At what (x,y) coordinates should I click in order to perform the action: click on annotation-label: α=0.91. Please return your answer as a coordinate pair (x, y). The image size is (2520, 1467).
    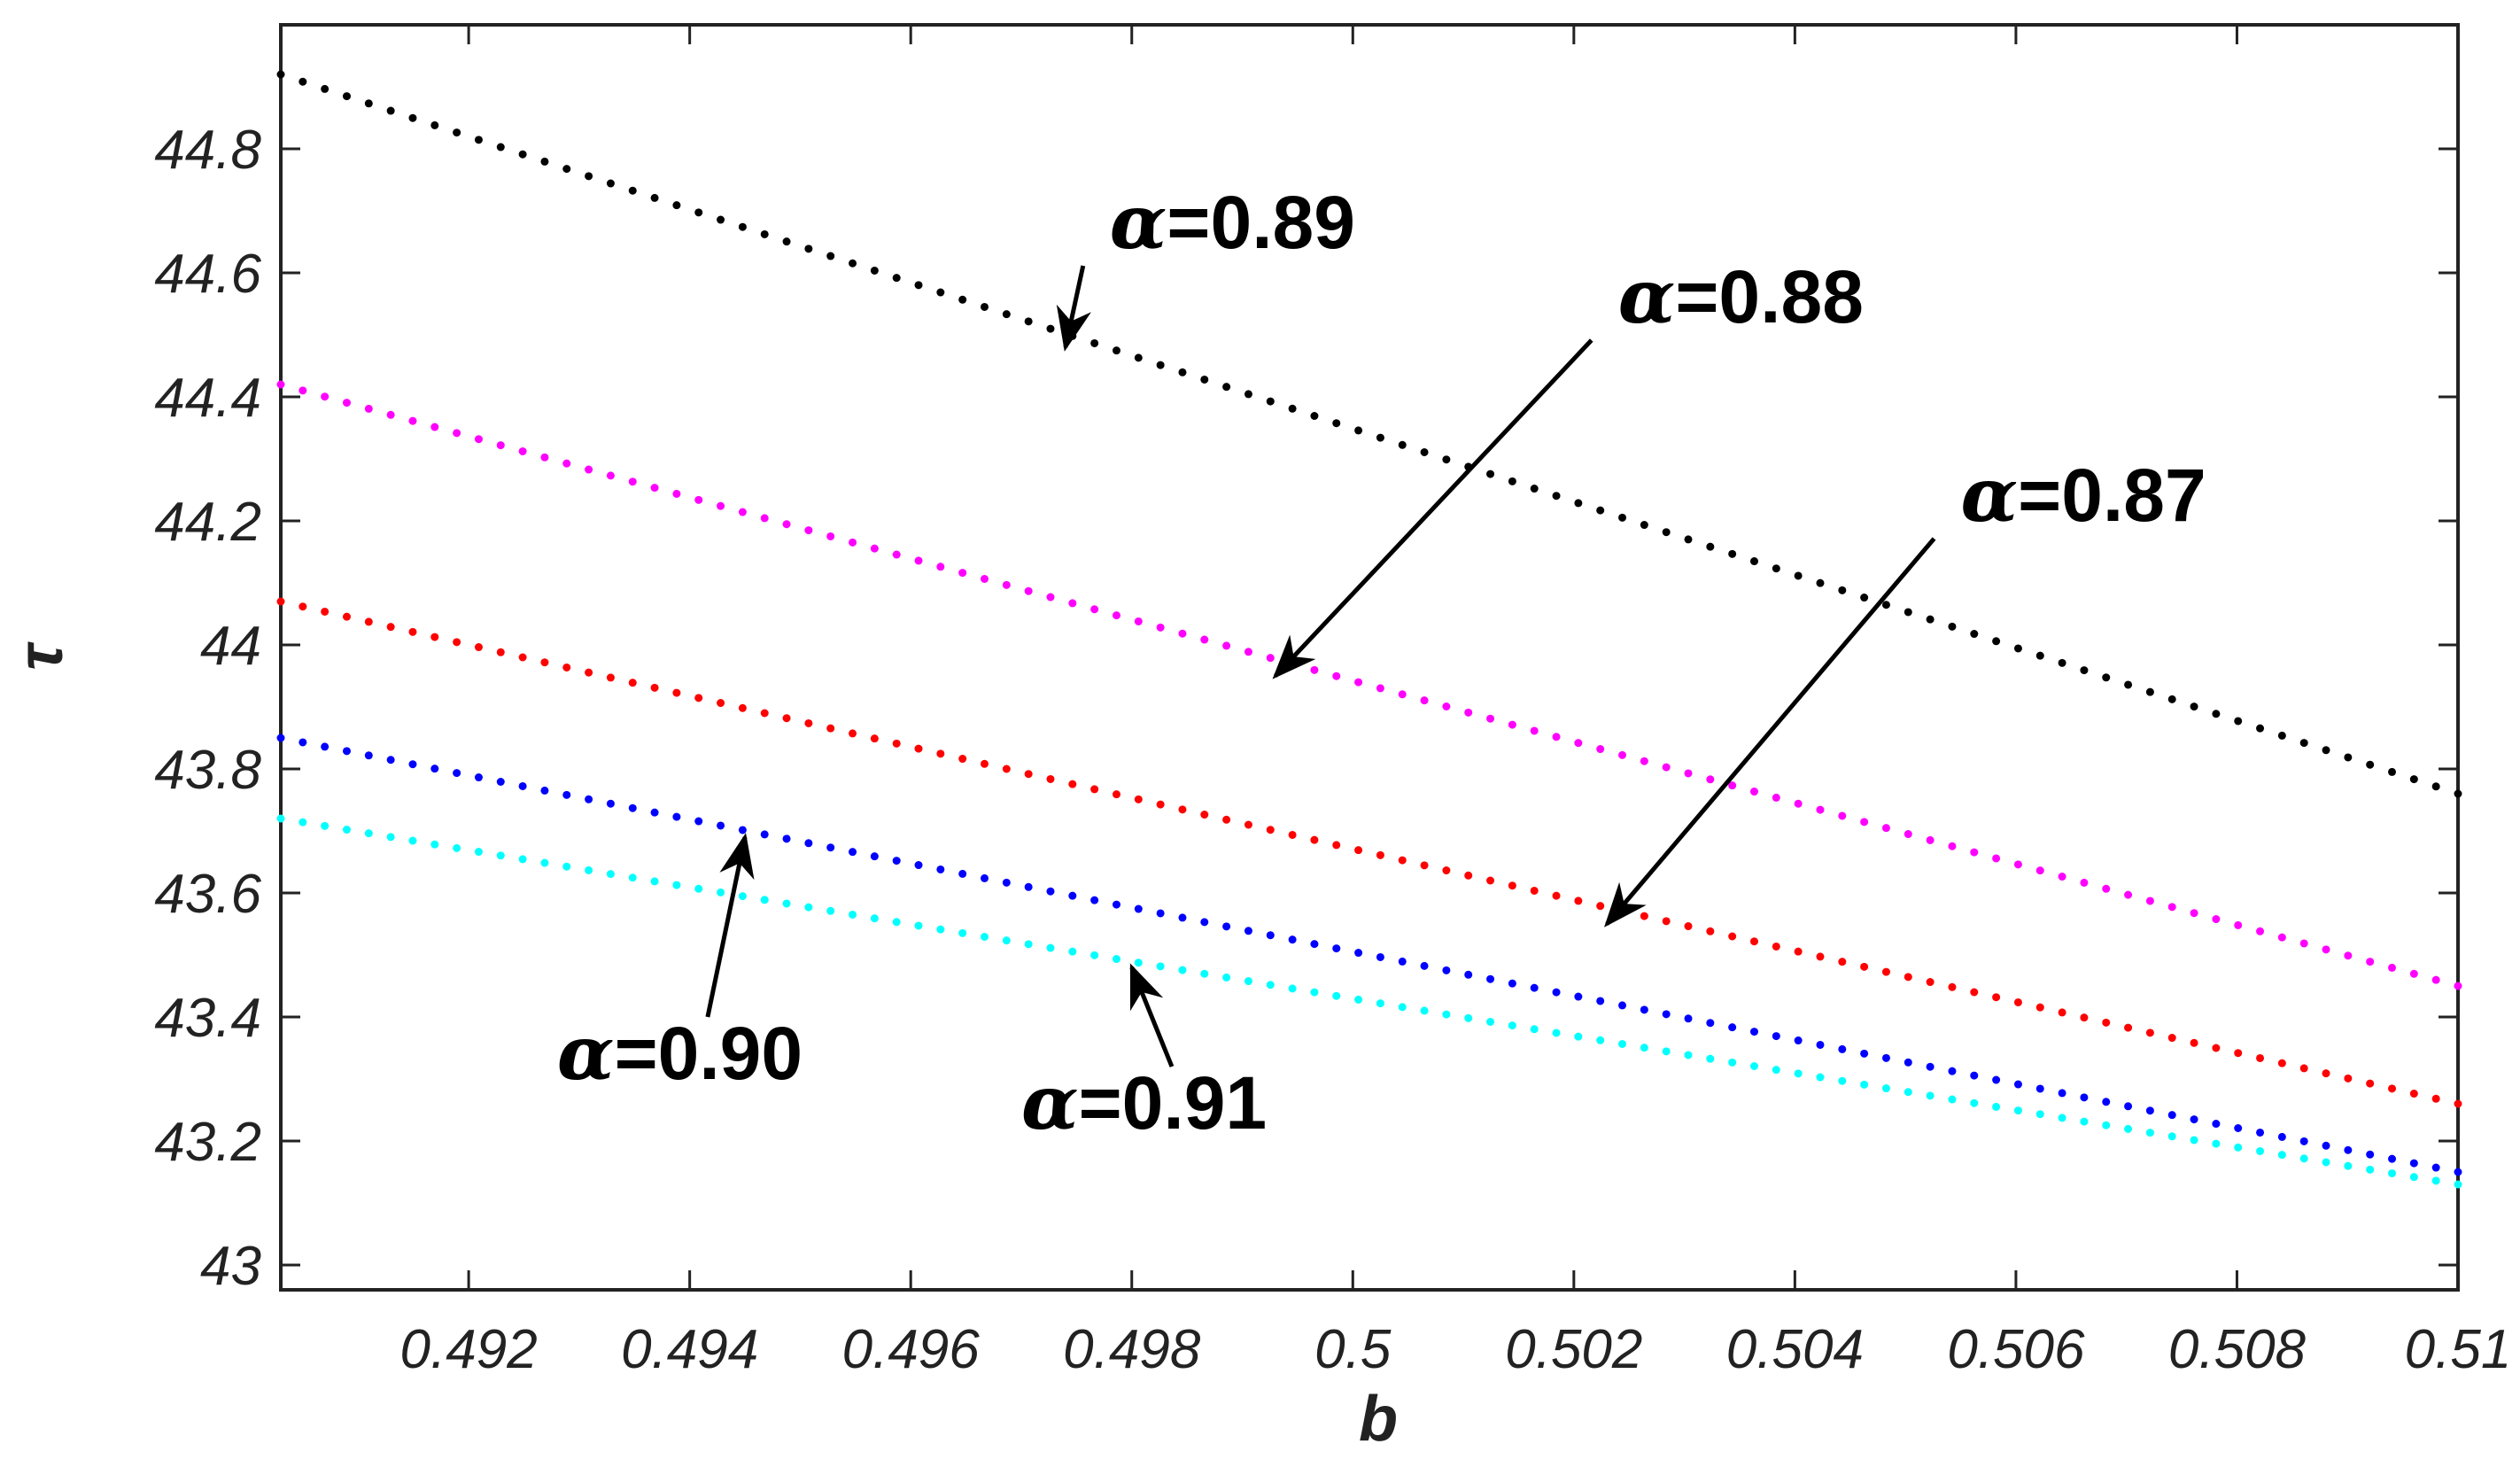
    Looking at the image, I should click on (1144, 1102).